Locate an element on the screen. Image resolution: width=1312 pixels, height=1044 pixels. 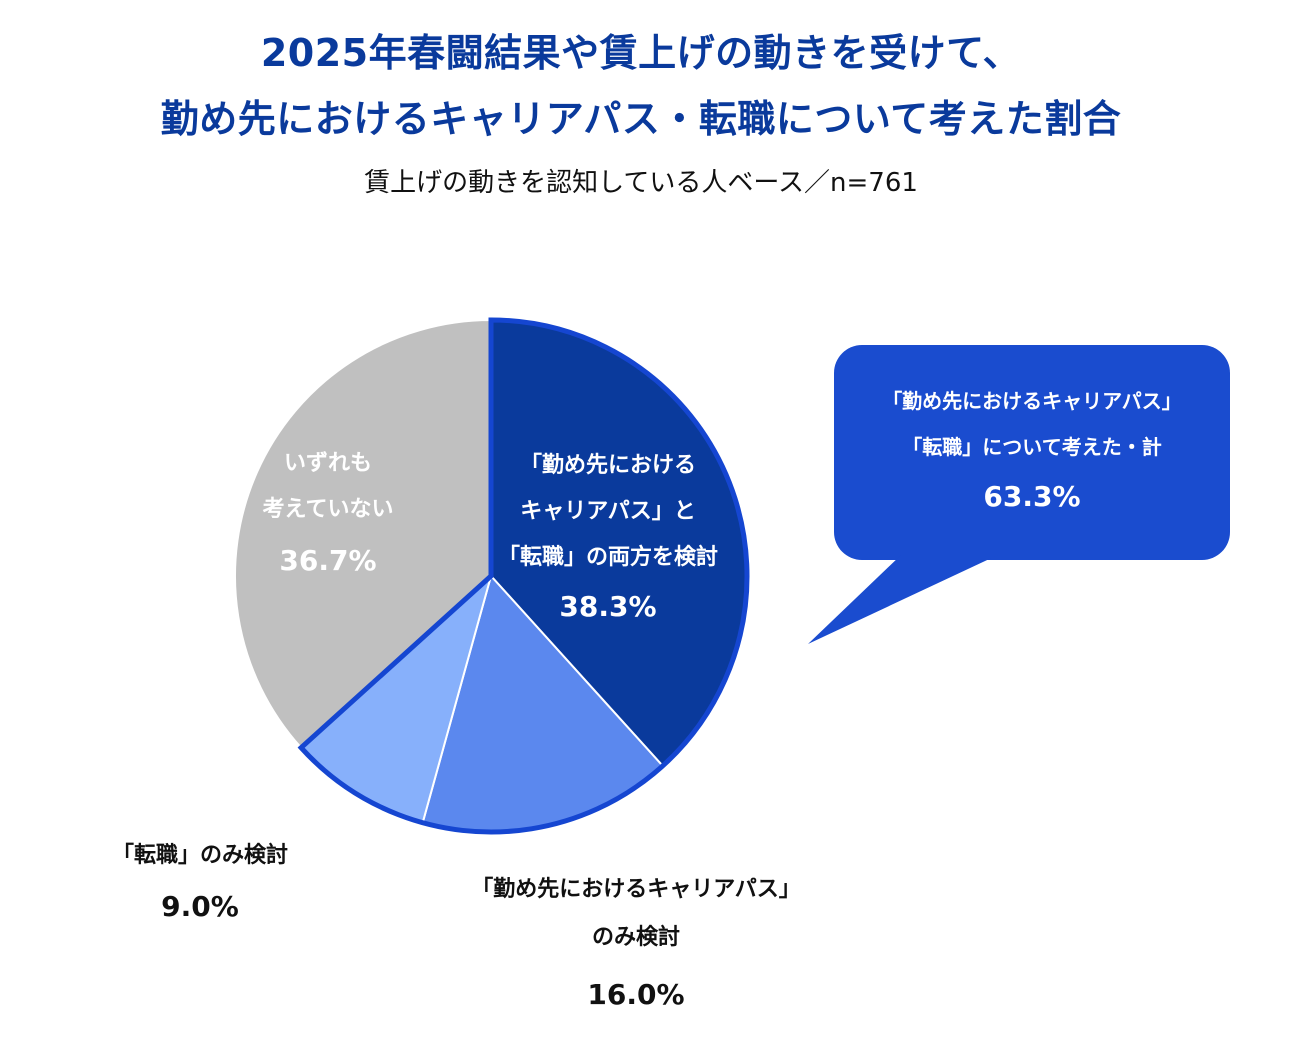
slice-label-text: 「転職」の両方を検討 is located at coordinates (608, 557).